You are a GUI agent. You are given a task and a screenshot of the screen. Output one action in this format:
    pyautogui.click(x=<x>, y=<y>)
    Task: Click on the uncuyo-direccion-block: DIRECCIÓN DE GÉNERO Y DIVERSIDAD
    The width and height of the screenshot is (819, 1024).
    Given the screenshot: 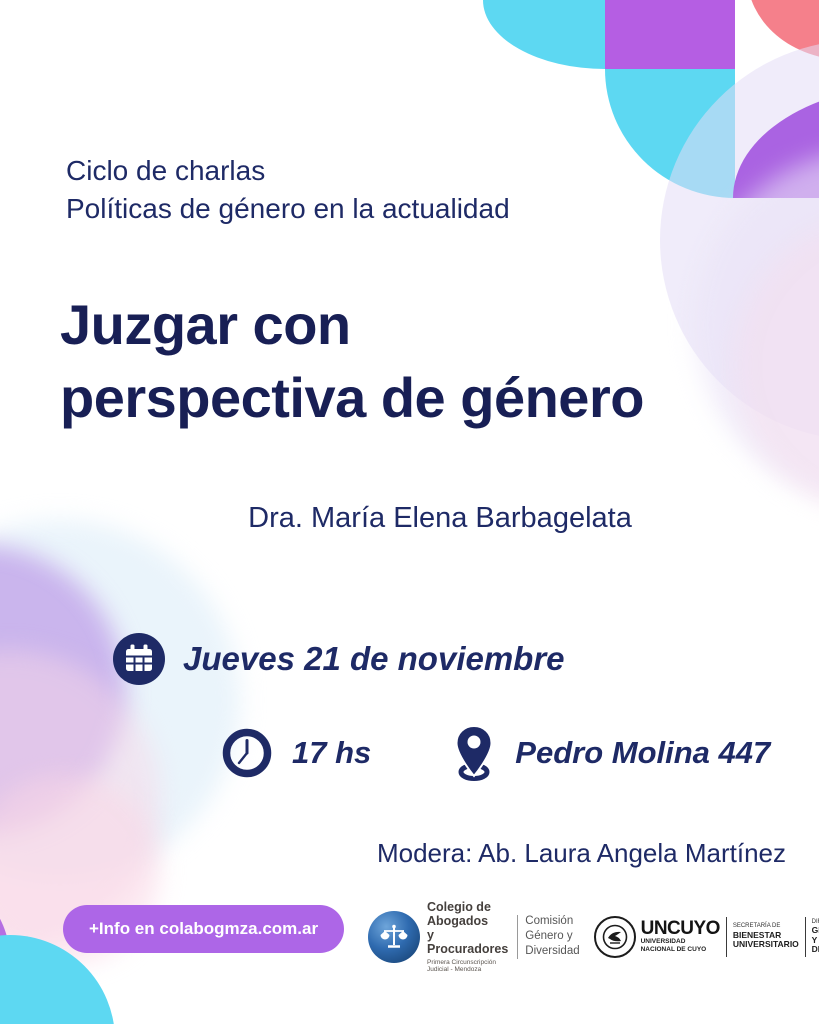 What is the action you would take?
    pyautogui.click(x=815, y=937)
    